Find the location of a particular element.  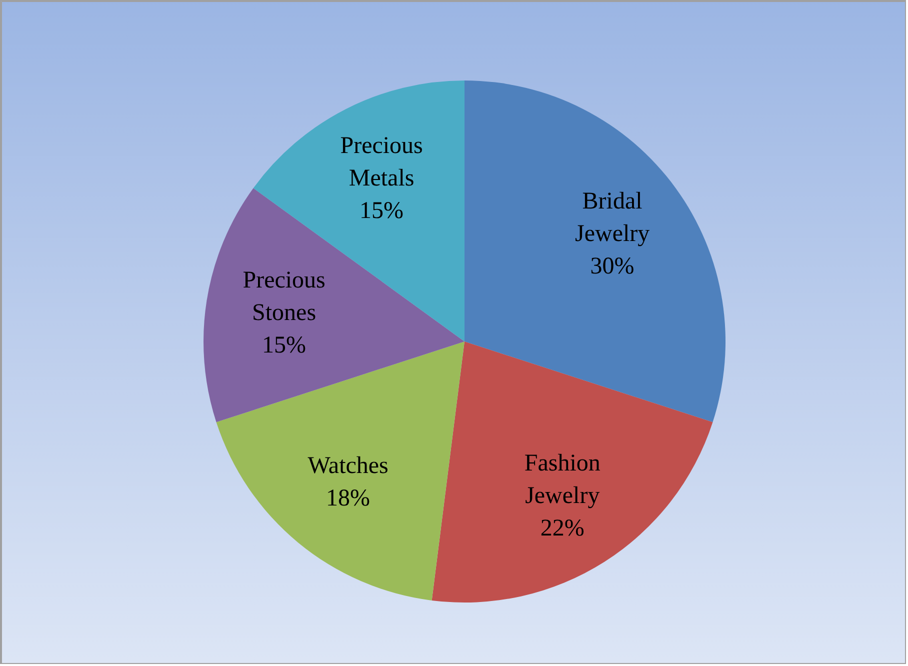

data-label: 22% is located at coordinates (562, 528).